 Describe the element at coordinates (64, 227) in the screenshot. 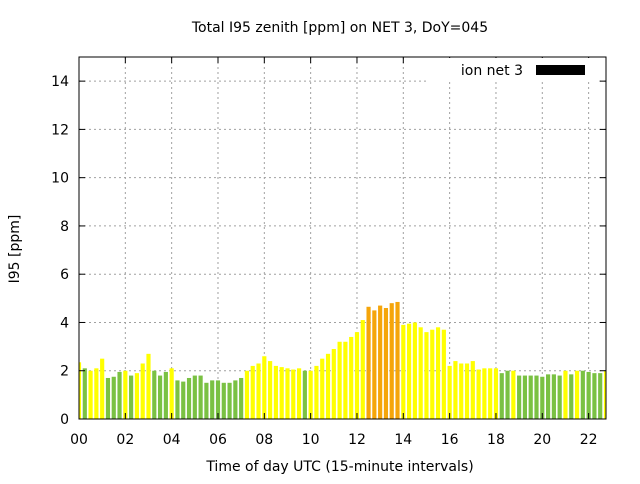

I see `y-tick-label: 8` at that location.